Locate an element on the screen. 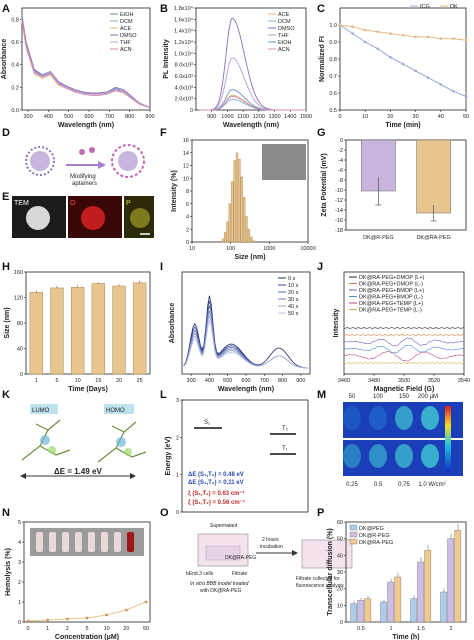 The width and height of the screenshot is (474, 640). panel-i-legend-label: 10 s is located at coordinates (293, 286).